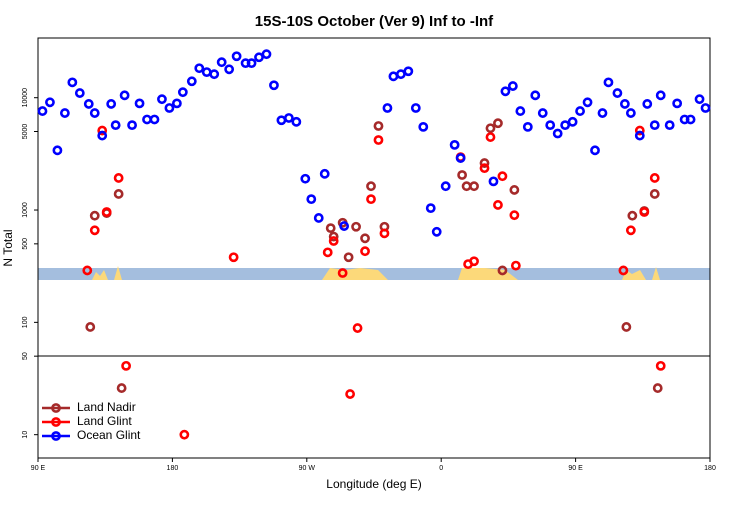 Image resolution: width=750 pixels, height=505 pixels. What do you see at coordinates (25, 244) in the screenshot?
I see `y-tick-label: 500` at bounding box center [25, 244].